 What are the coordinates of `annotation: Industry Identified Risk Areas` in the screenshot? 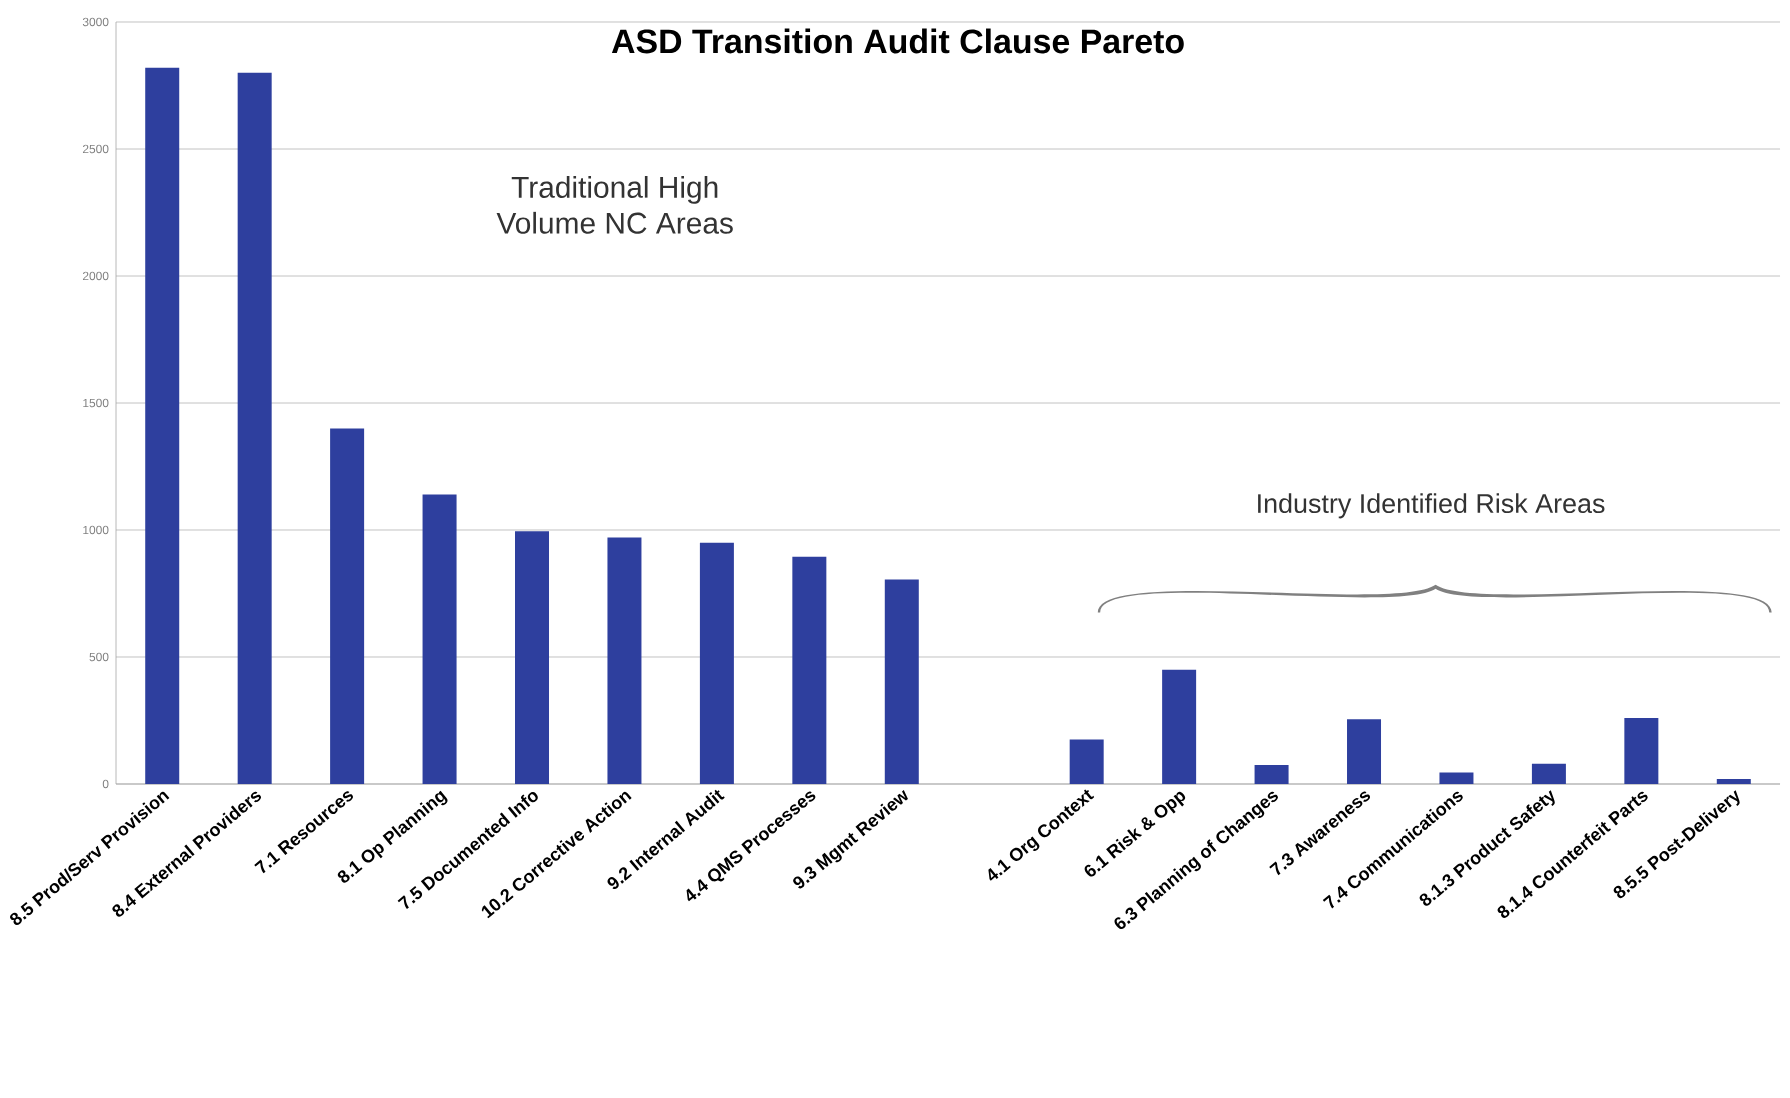 It's located at (1431, 506).